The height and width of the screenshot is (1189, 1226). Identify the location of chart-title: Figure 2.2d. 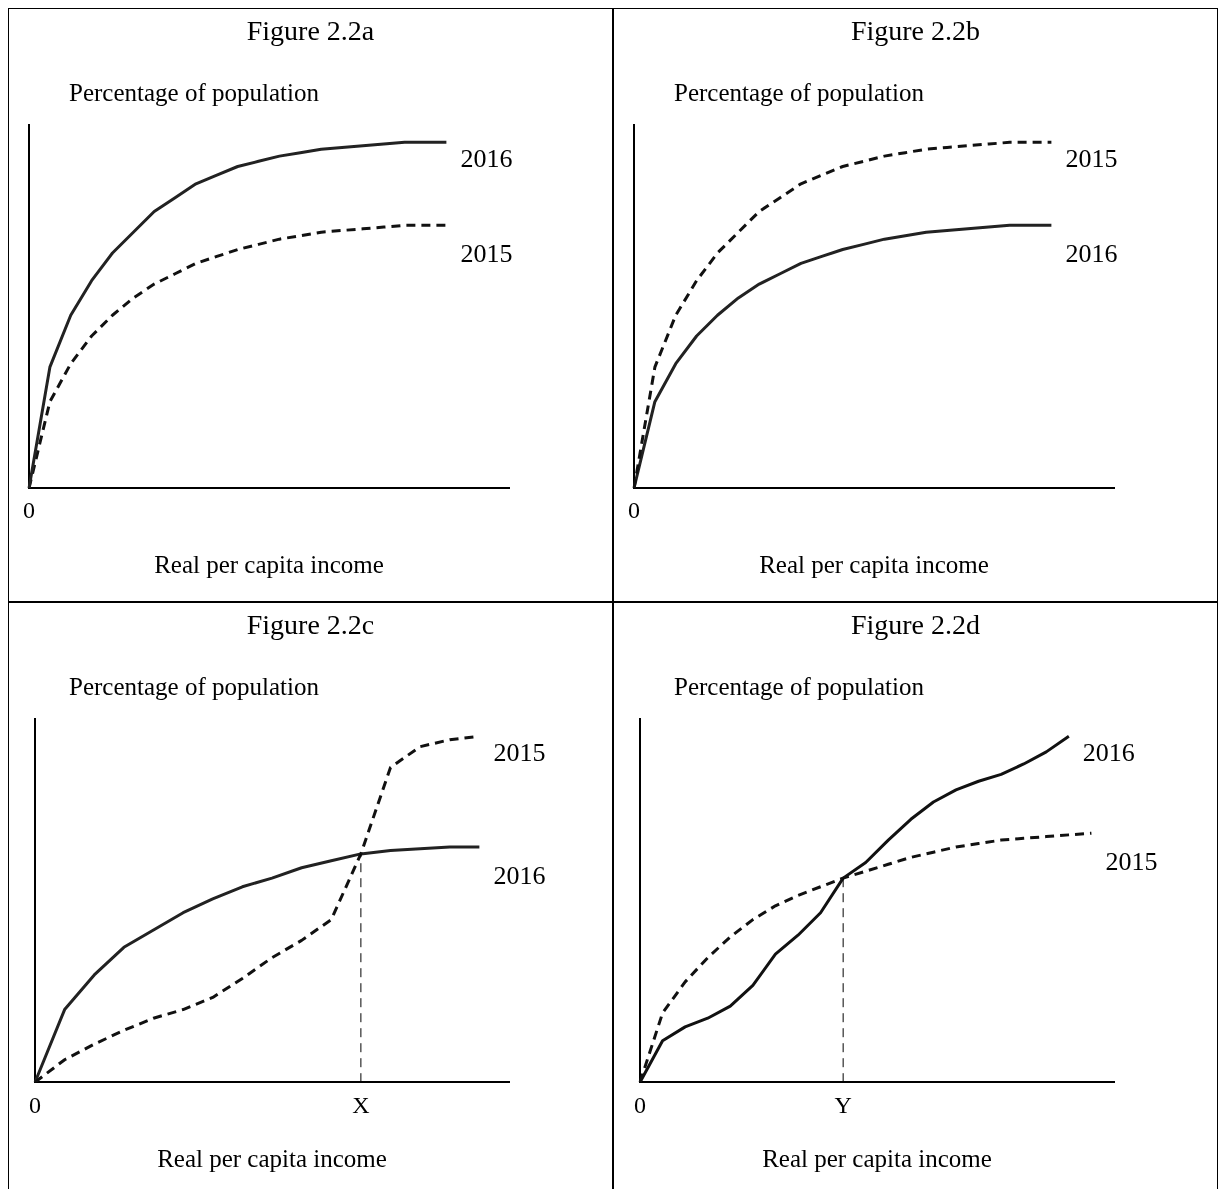
(915, 625).